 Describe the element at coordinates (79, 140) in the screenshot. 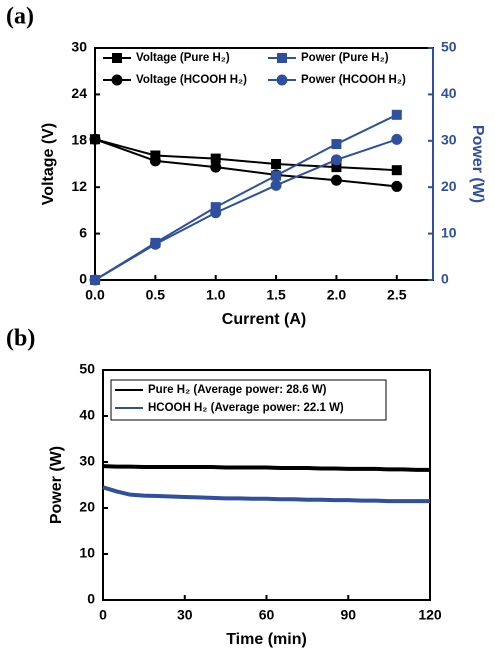

I see `y-tick-label: 18` at that location.